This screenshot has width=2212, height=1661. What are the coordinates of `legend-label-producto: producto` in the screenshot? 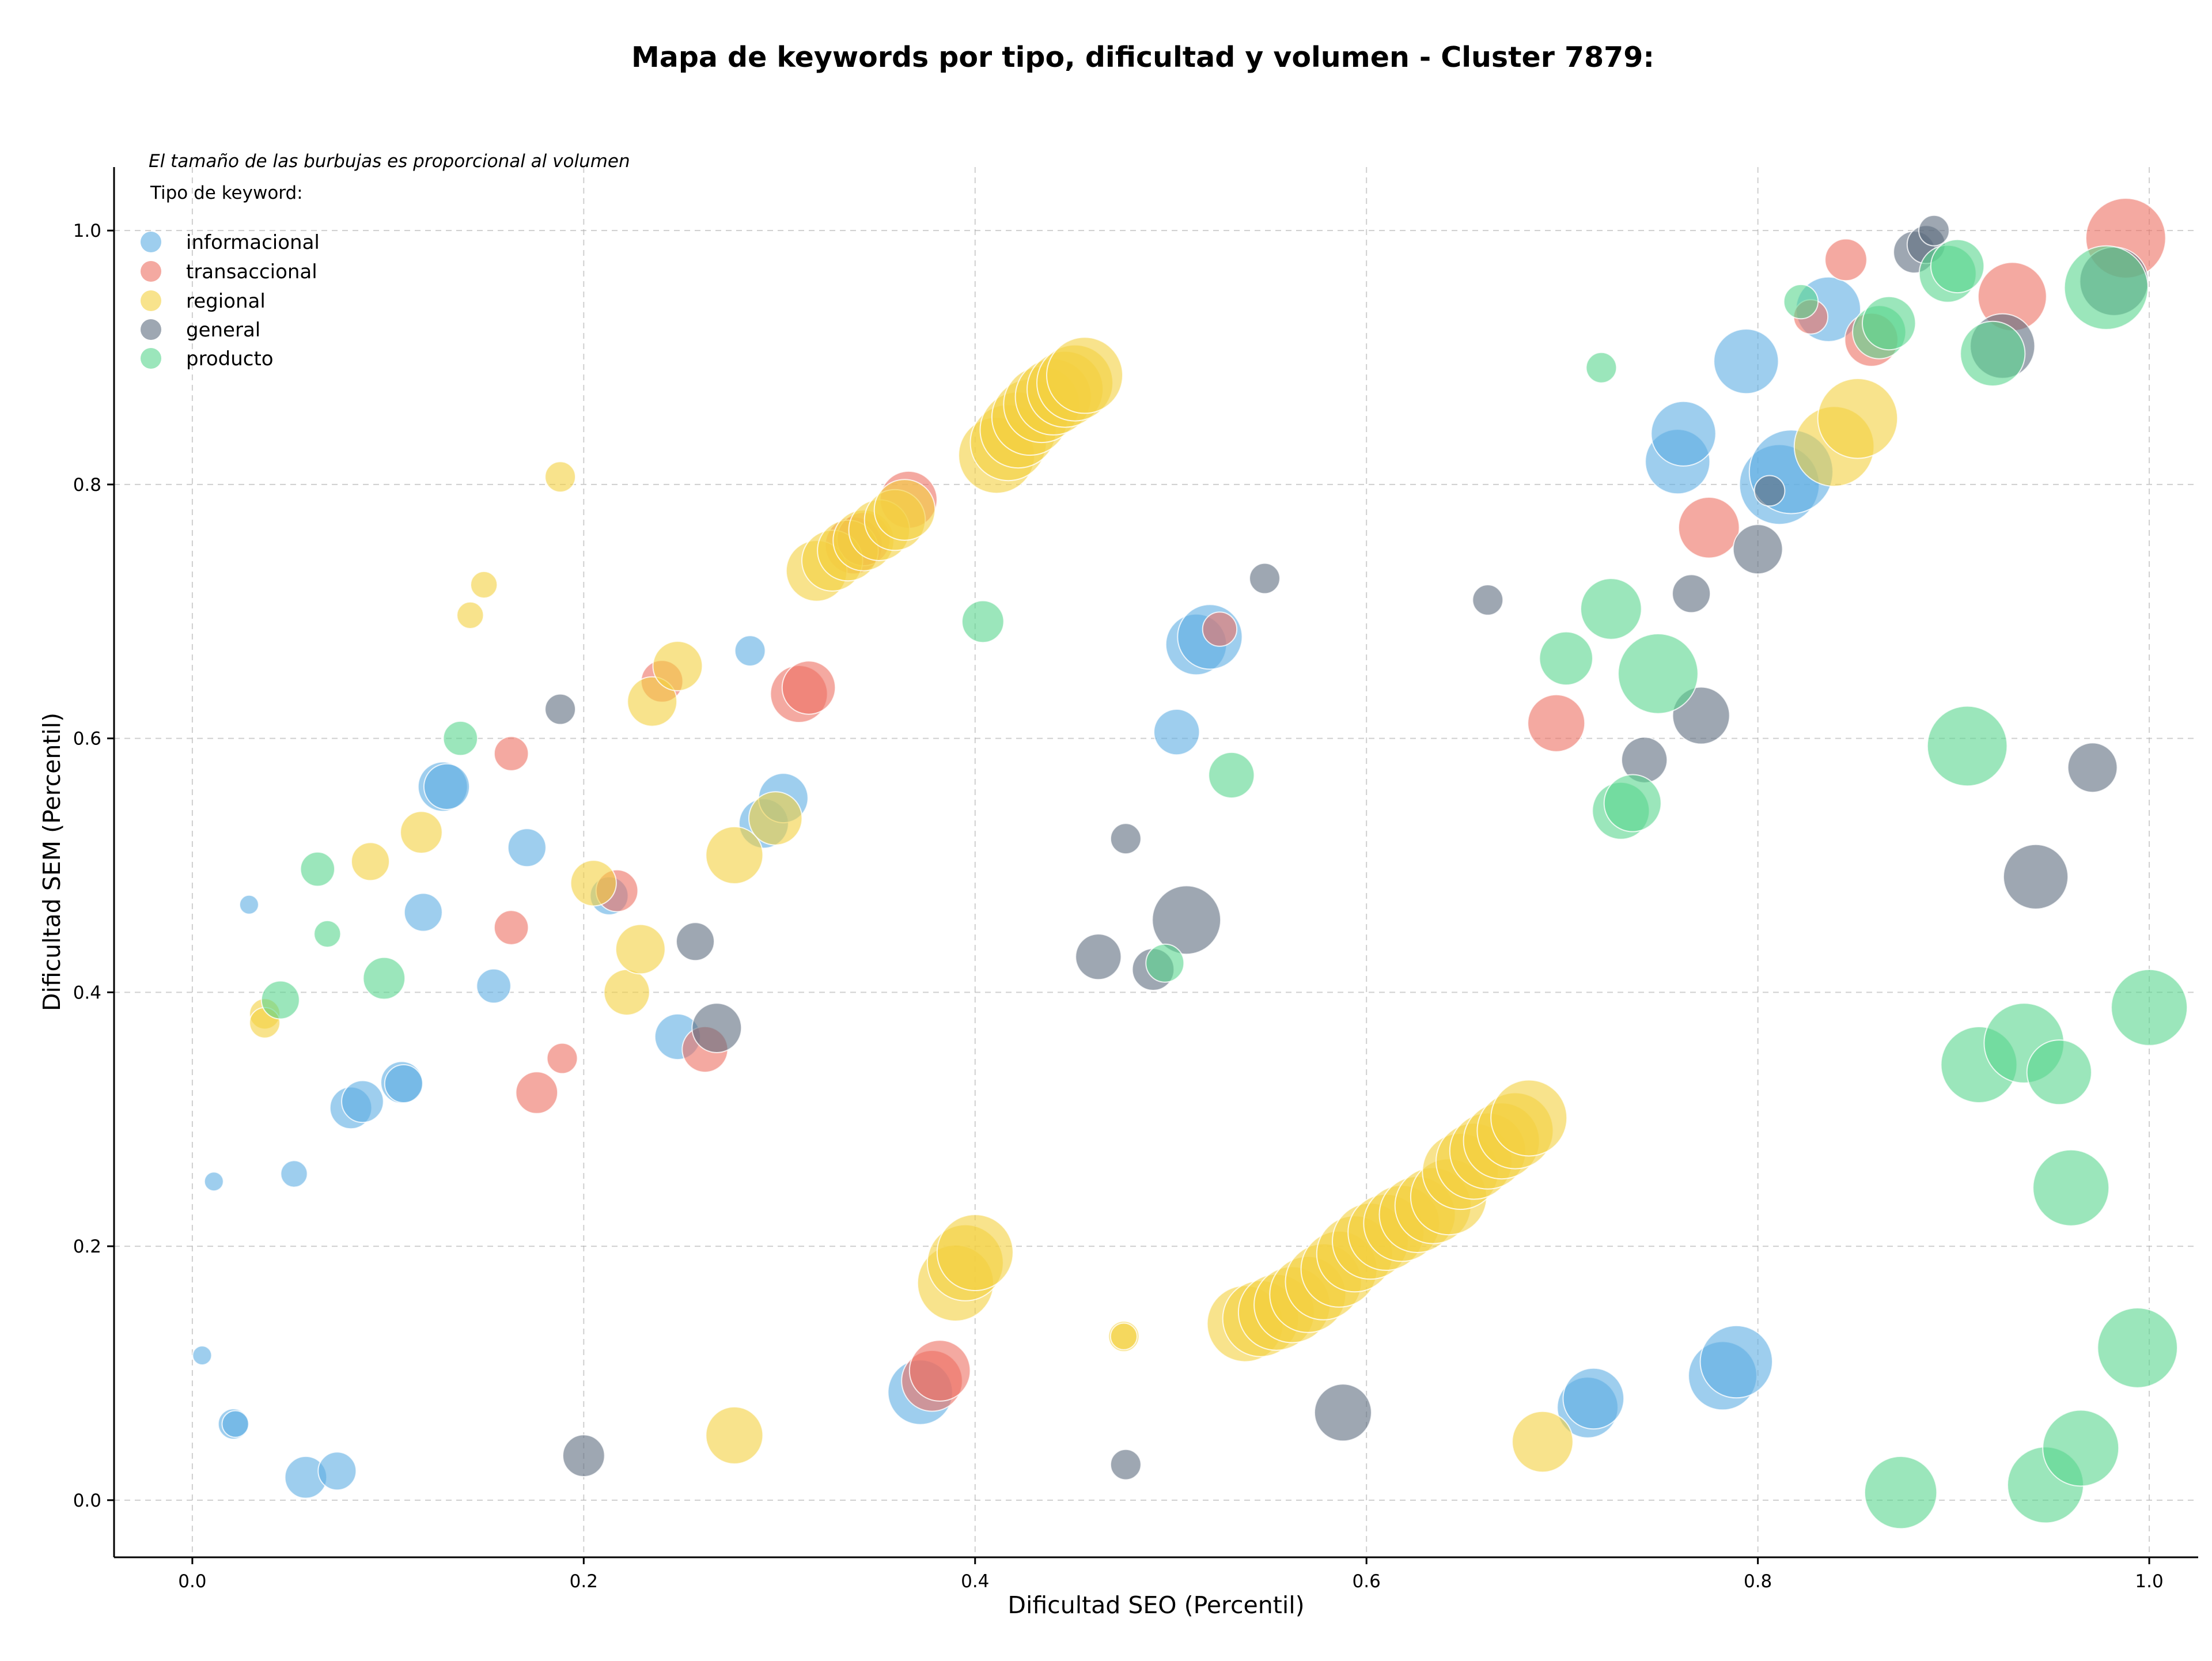 It's located at (230, 358).